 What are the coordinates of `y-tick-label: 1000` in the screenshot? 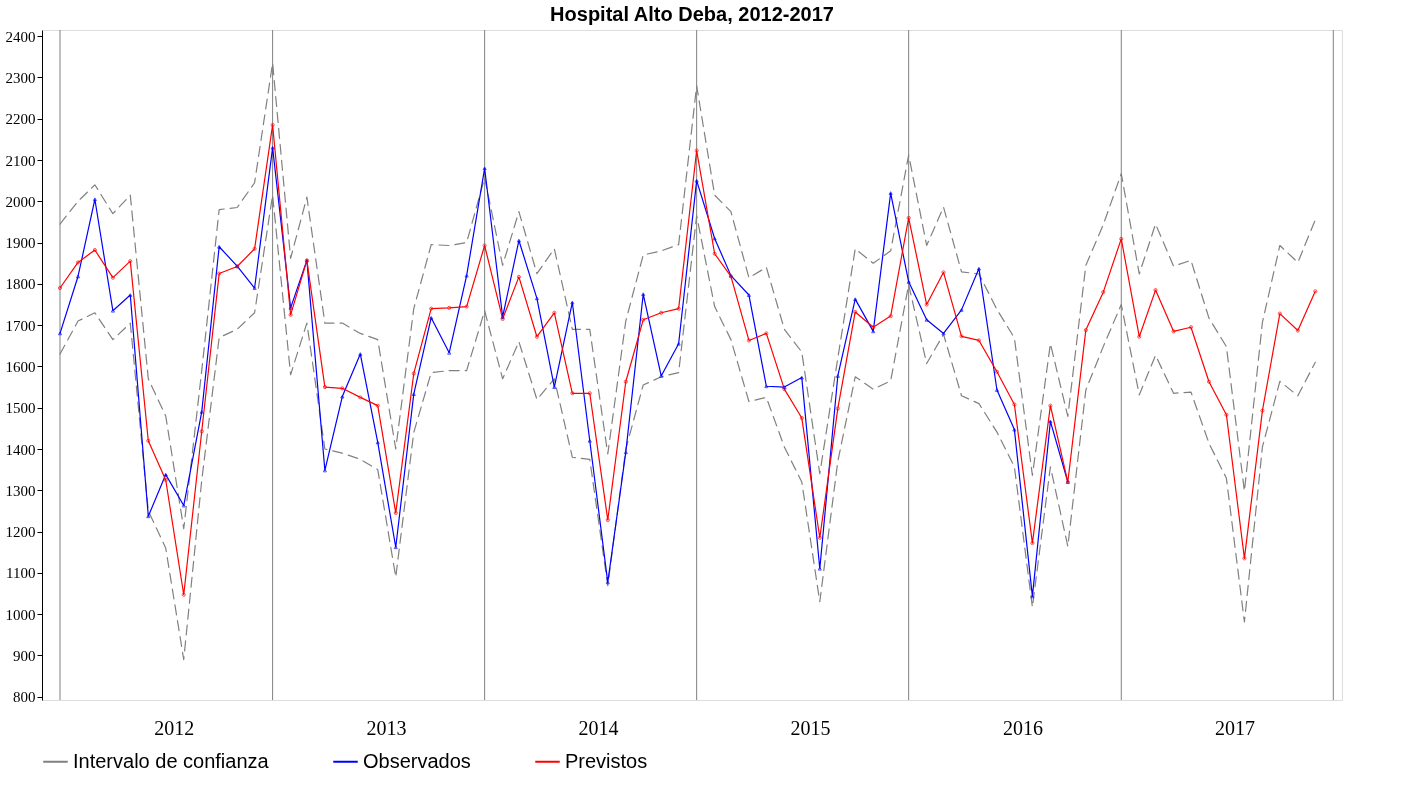 It's located at (20, 614).